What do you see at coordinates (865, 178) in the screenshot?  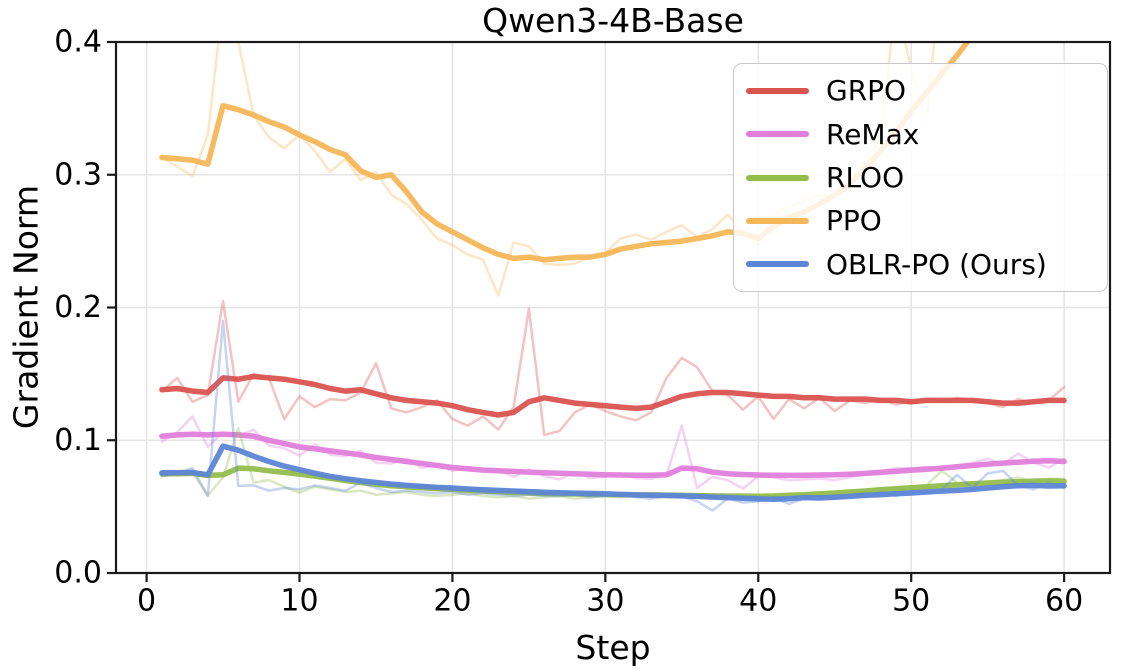 I see `legend-label: RLOO` at bounding box center [865, 178].